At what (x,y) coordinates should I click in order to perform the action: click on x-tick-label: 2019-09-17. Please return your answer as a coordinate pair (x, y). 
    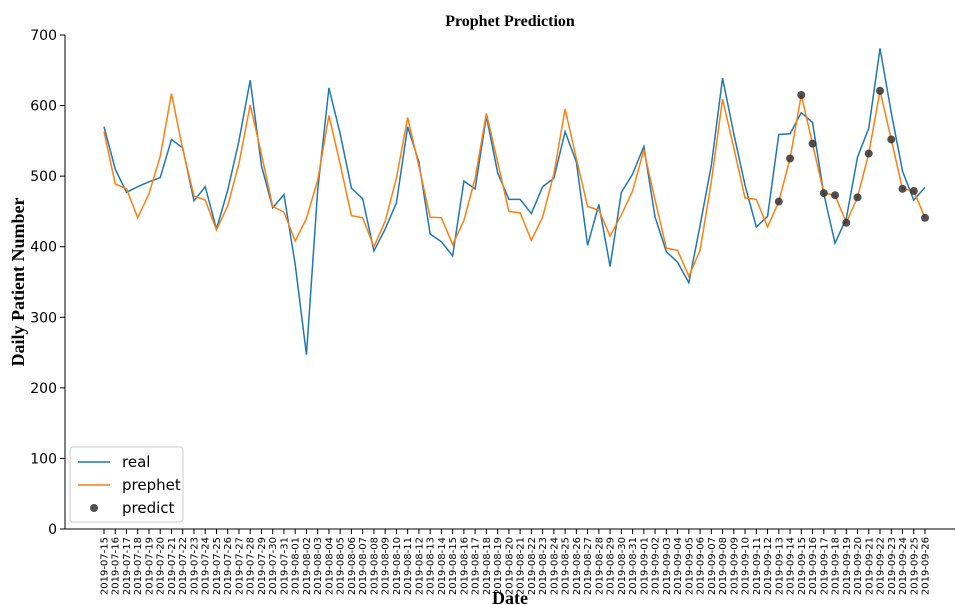
    Looking at the image, I should click on (824, 566).